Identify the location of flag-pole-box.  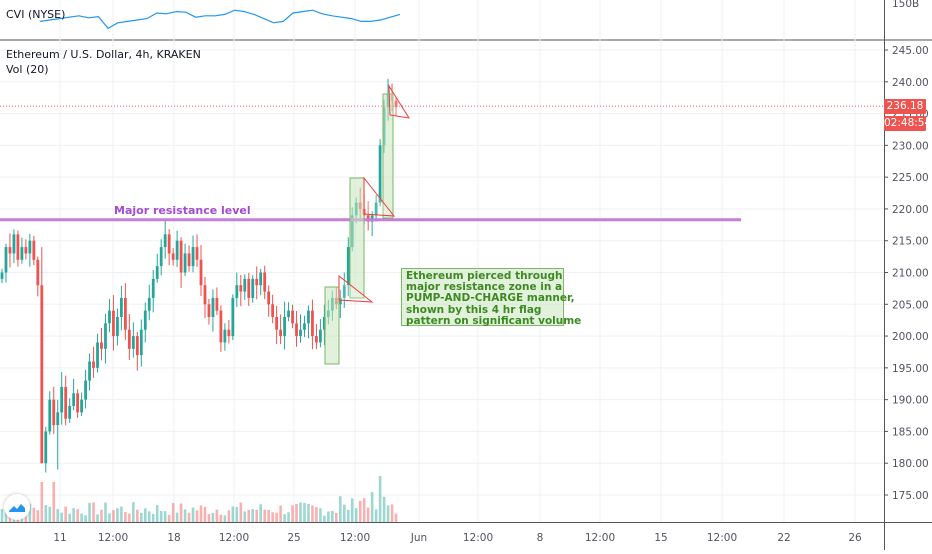
(388, 156).